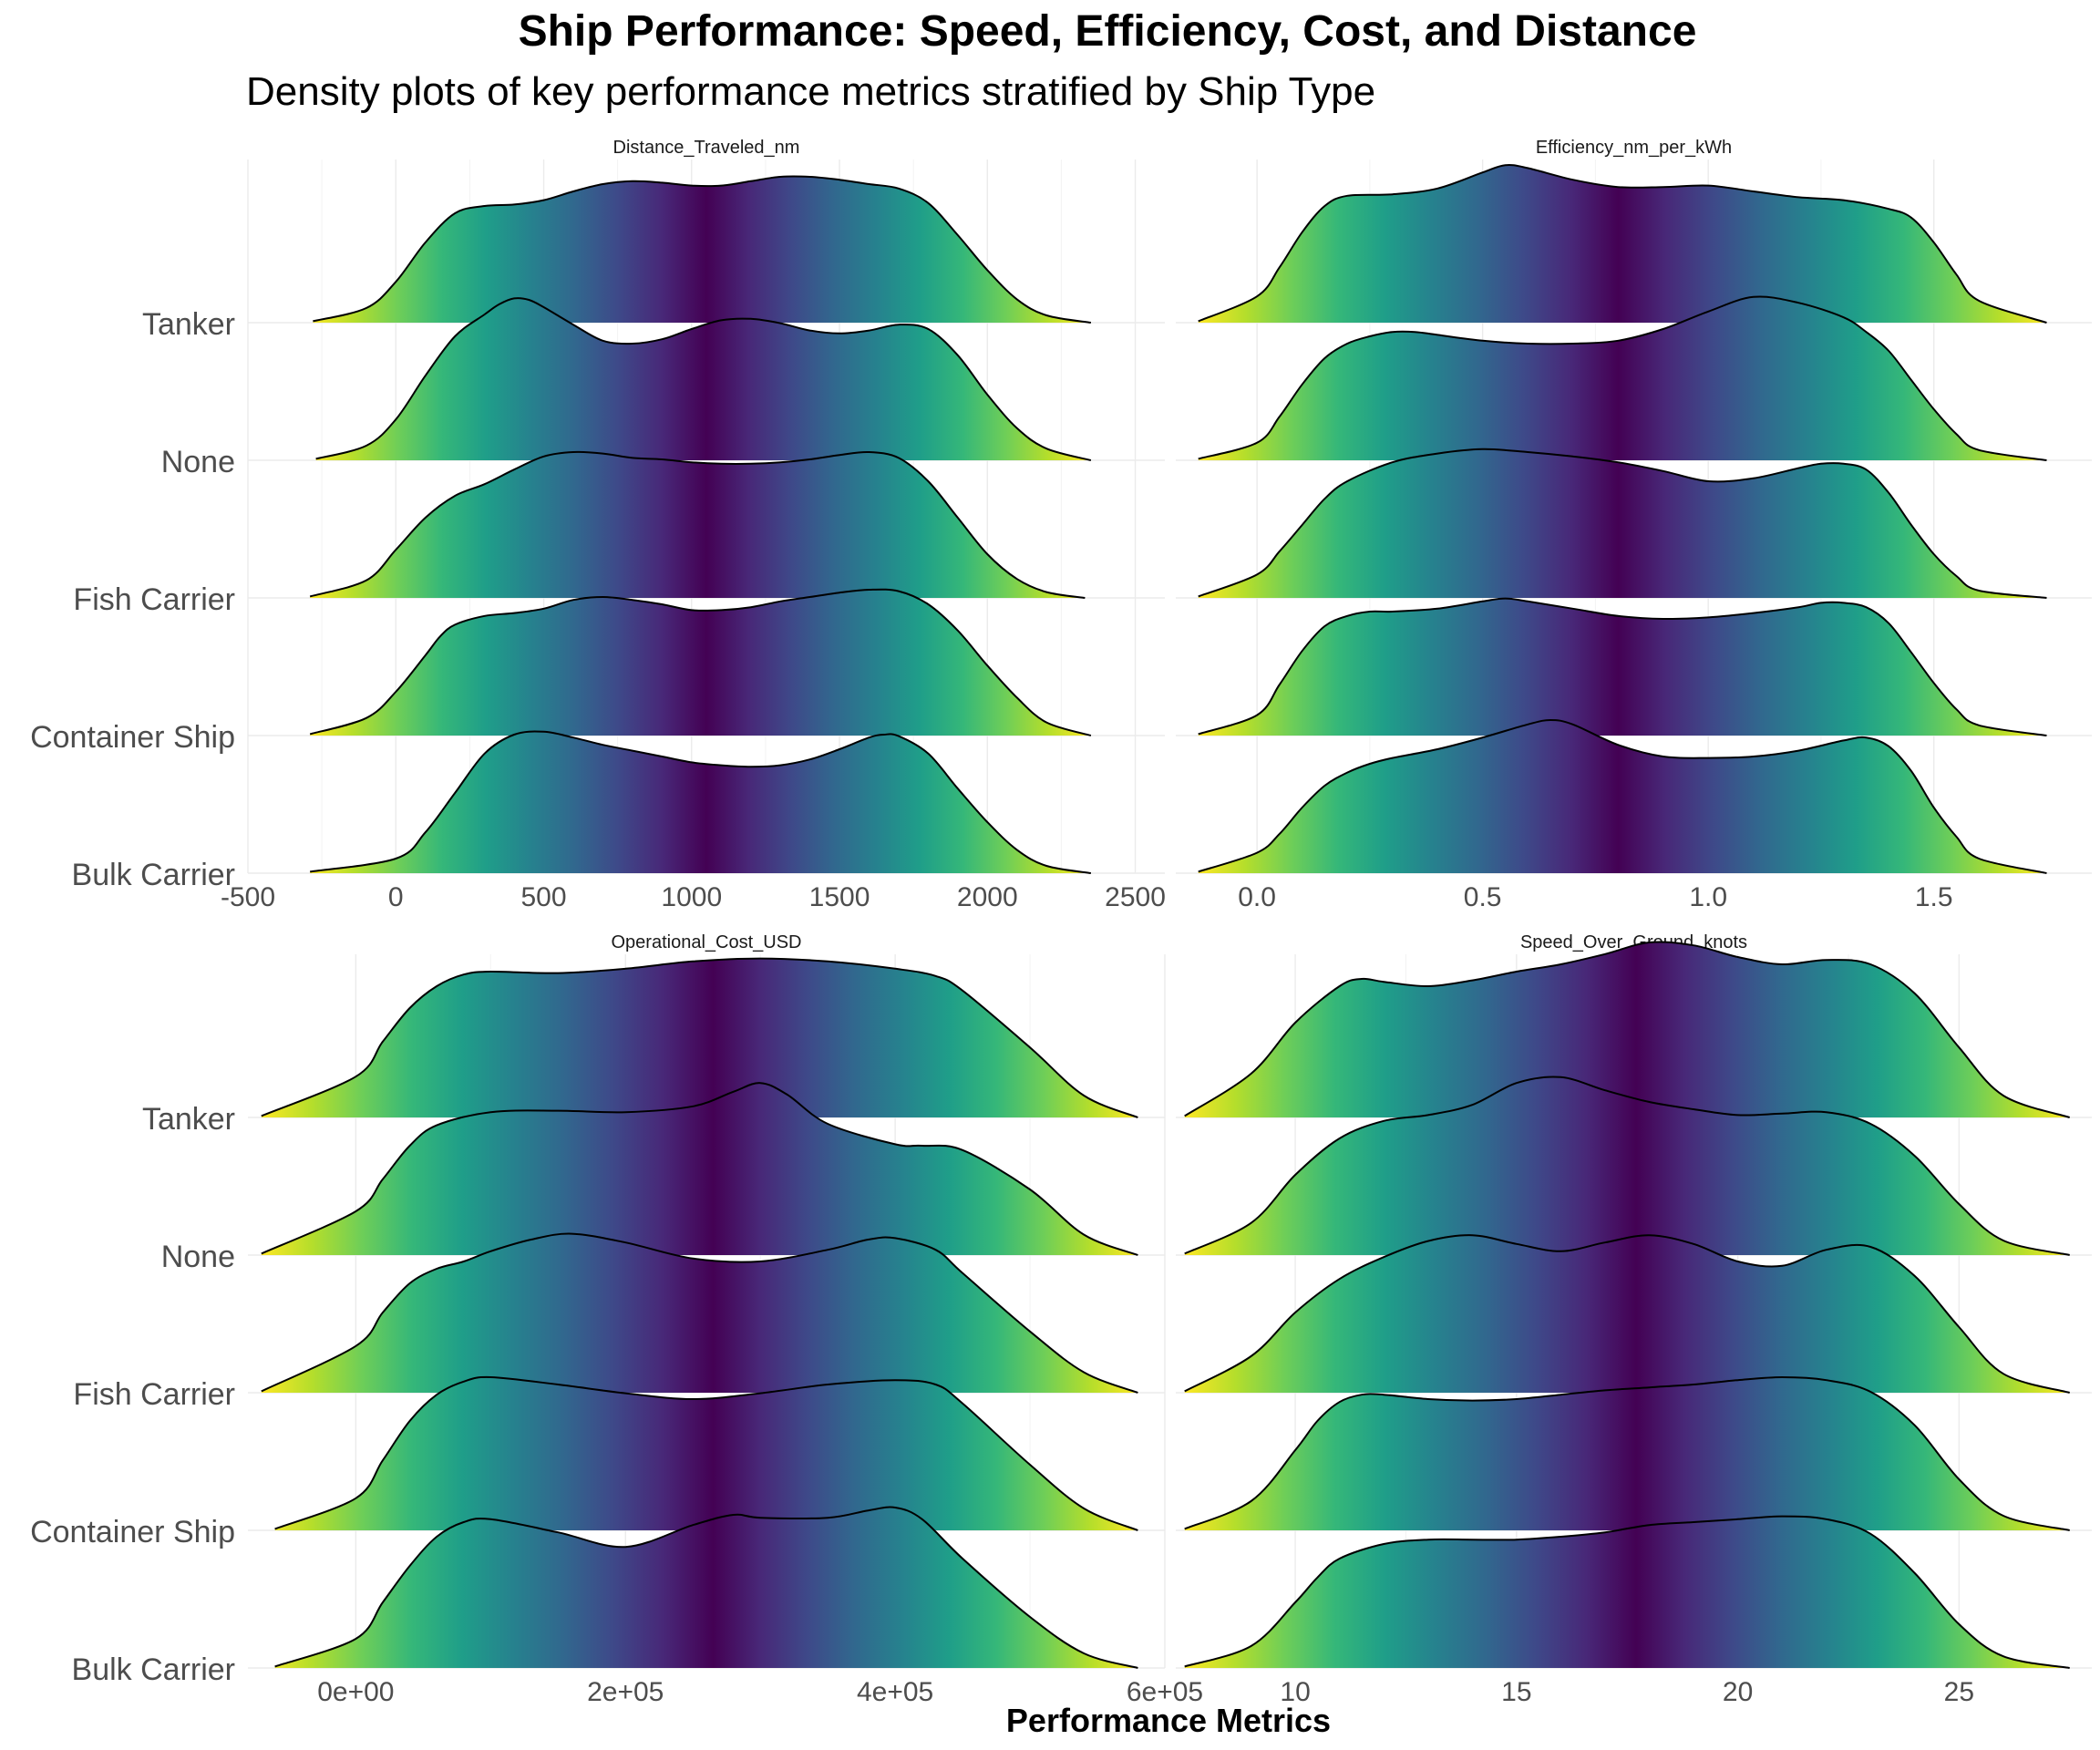  Describe the element at coordinates (248, 897) in the screenshot. I see `x-tick-label: -500` at that location.